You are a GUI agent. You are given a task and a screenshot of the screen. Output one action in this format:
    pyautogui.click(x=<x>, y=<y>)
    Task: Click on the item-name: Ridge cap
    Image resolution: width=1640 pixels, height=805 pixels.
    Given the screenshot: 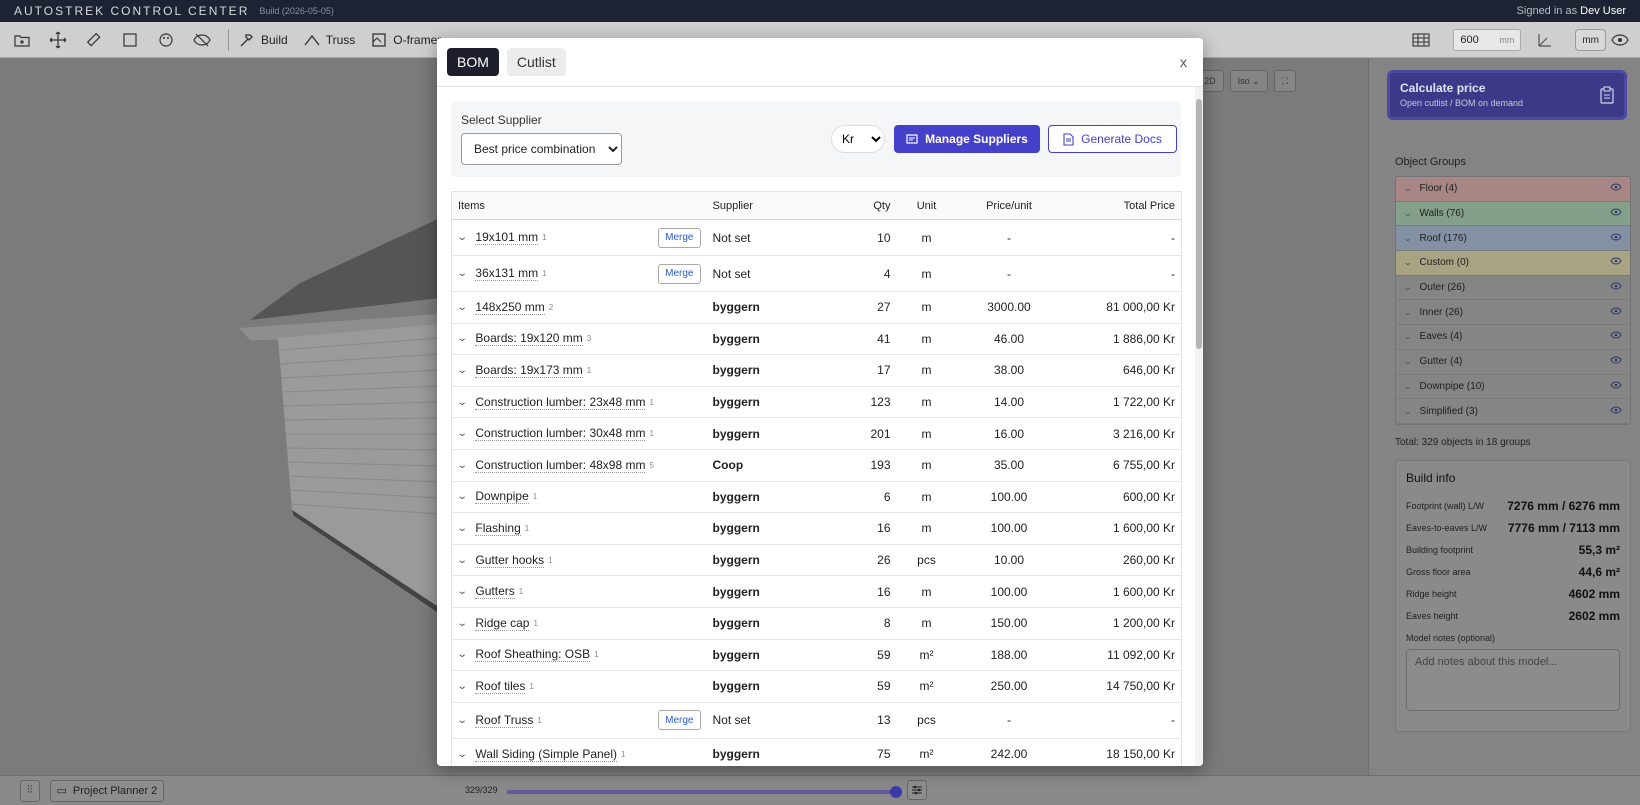 What is the action you would take?
    pyautogui.click(x=502, y=623)
    